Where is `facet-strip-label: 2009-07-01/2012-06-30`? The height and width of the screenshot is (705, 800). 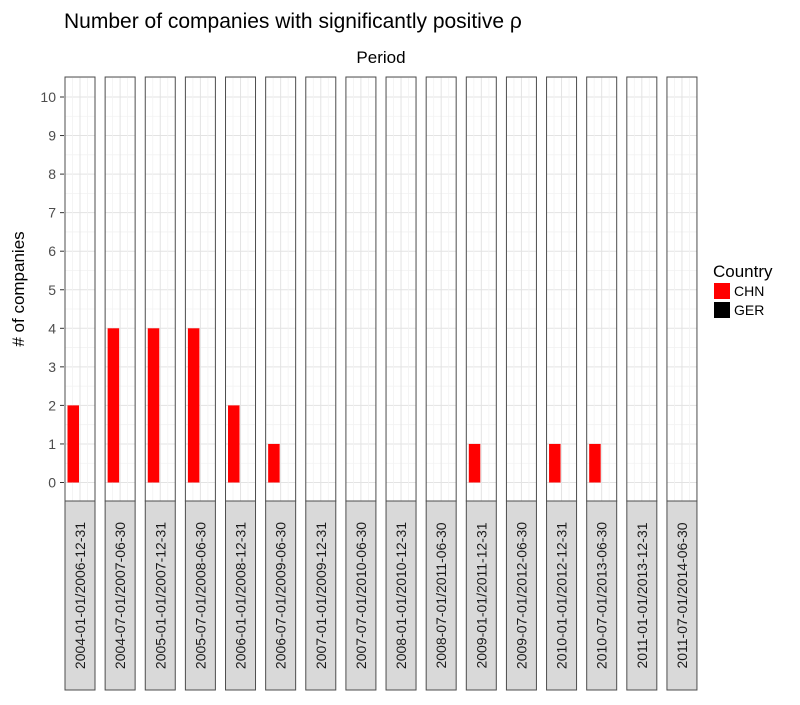
facet-strip-label: 2009-07-01/2012-06-30 is located at coordinates (521, 595).